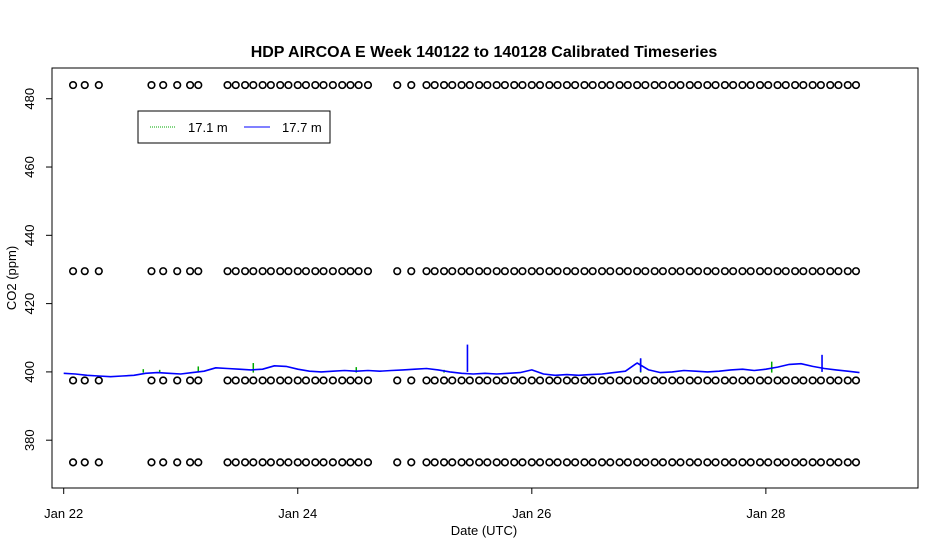 The height and width of the screenshot is (540, 936). I want to click on y-axis-label: CO2 (ppm), so click(11, 278).